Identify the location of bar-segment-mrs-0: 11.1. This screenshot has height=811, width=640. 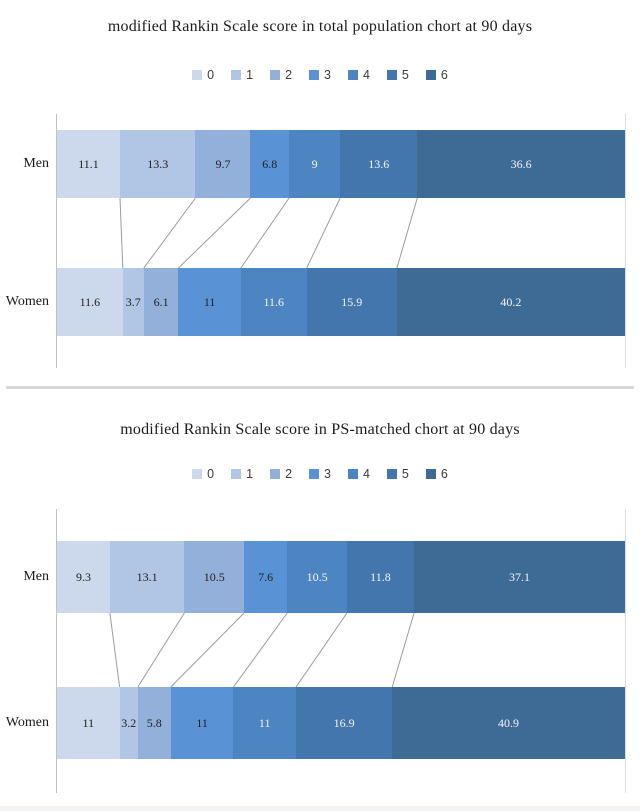
(88, 164).